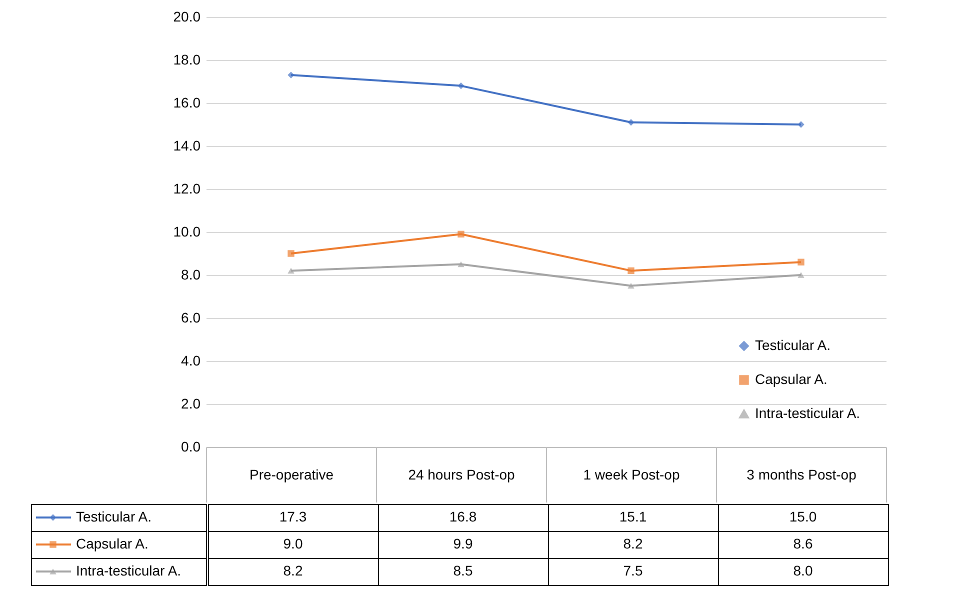  Describe the element at coordinates (463, 516) in the screenshot. I see `data-label: 16.8` at that location.